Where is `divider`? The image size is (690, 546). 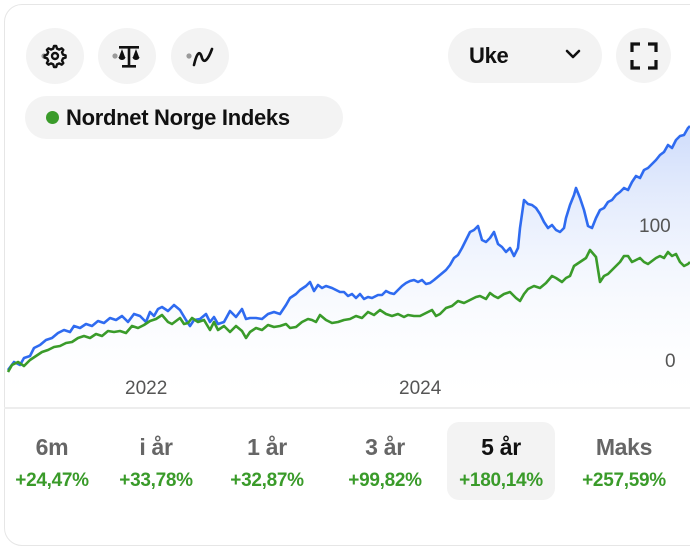
divider is located at coordinates (347, 408).